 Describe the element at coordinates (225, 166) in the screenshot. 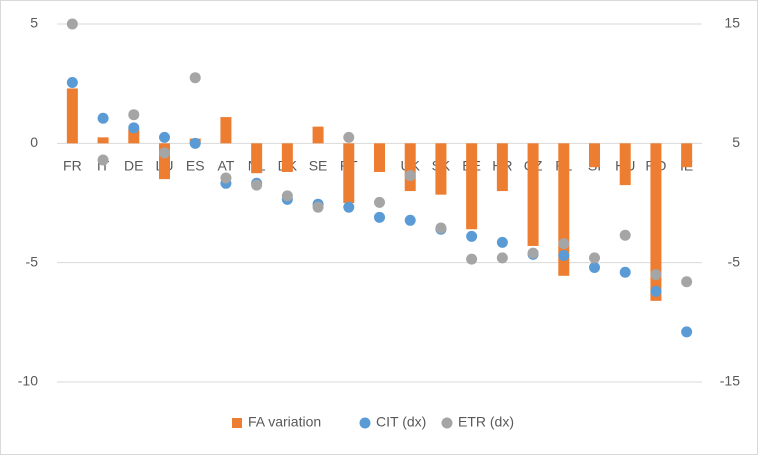

I see `x-tick-label: AT` at that location.